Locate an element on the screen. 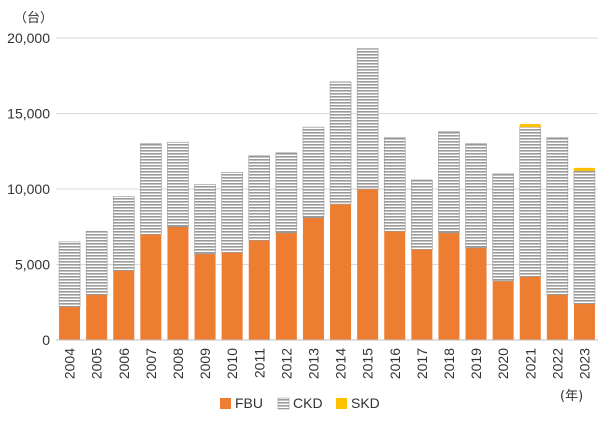 The height and width of the screenshot is (427, 614). x-tick-label: 2017 is located at coordinates (422, 363).